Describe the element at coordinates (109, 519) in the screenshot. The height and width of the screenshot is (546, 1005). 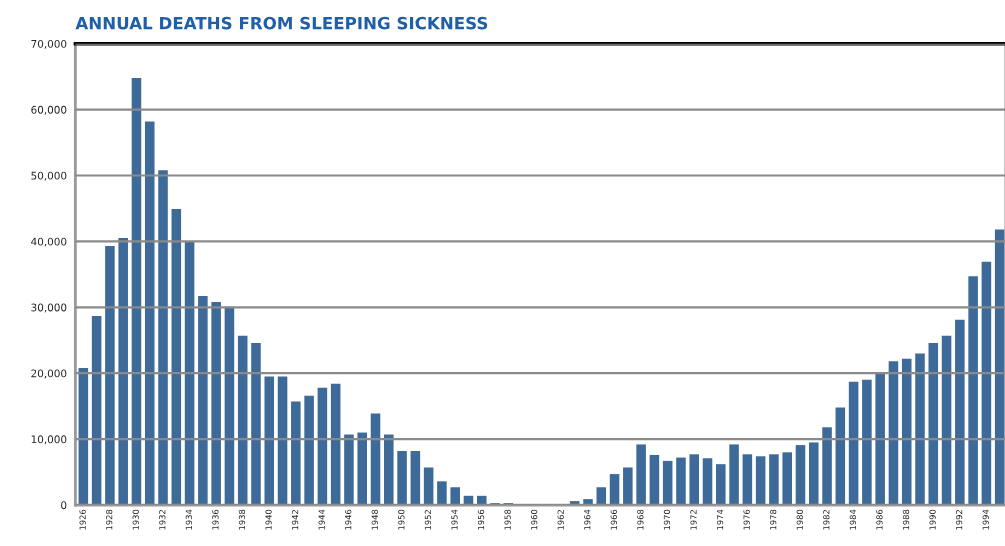
I see `x-tick-label: 1928` at that location.